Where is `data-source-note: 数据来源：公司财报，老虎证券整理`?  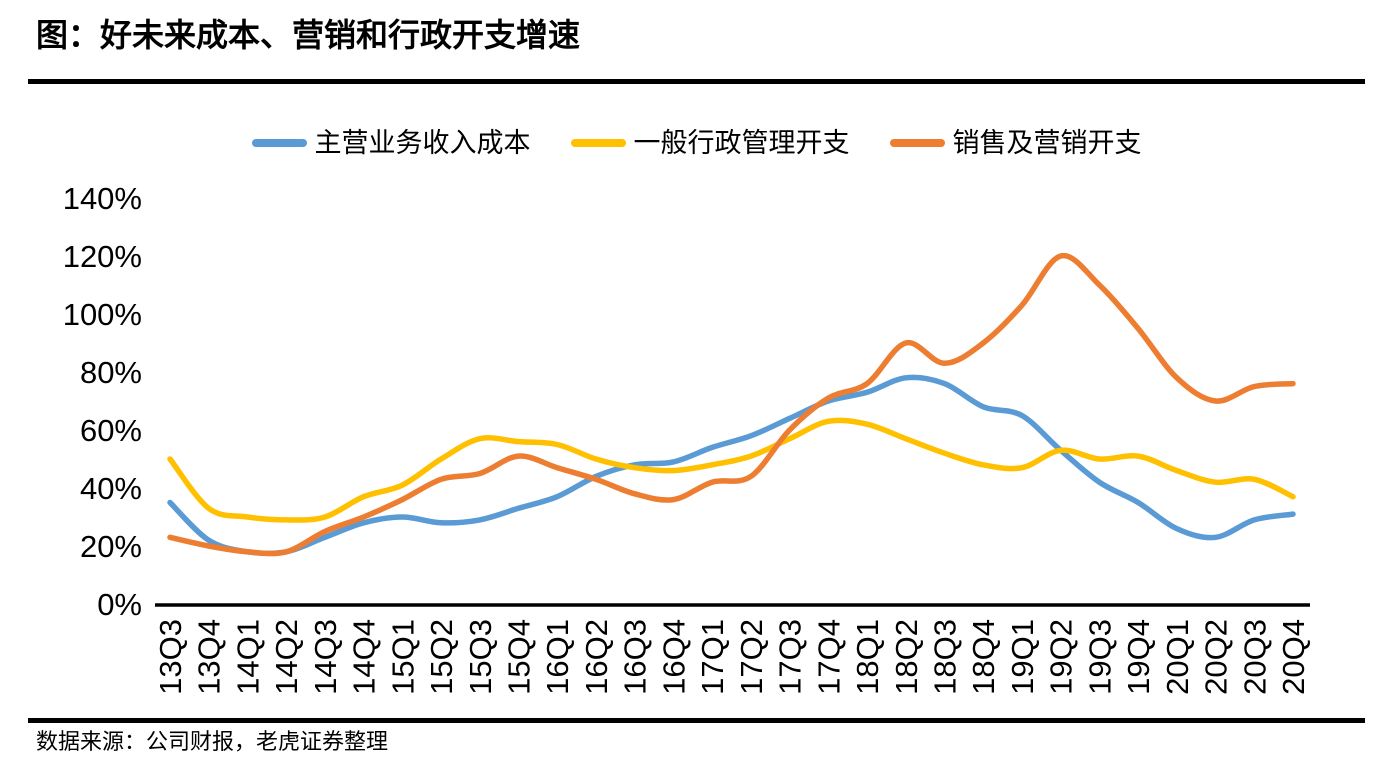
data-source-note: 数据来源：公司财报，老虎证券整理 is located at coordinates (212, 741).